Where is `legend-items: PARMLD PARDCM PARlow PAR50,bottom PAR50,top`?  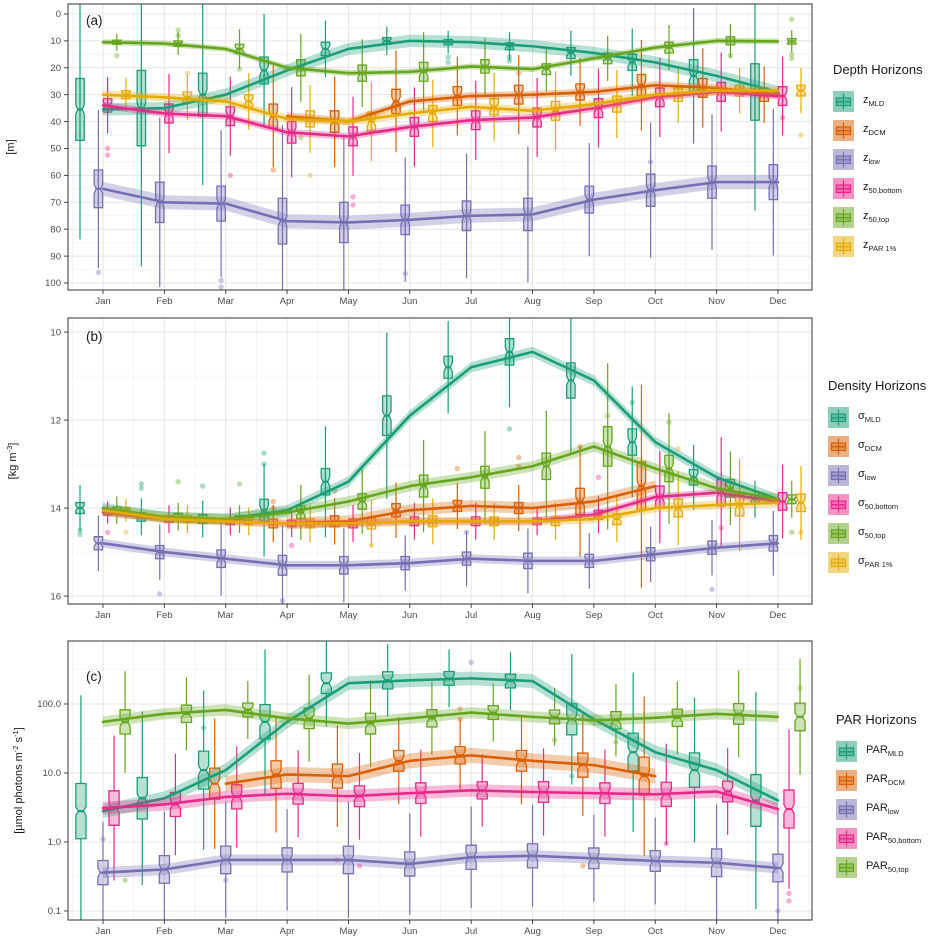
legend-items: PARMLD PARDCM PARlow PAR50,bottom PAR50,top is located at coordinates (887, 809).